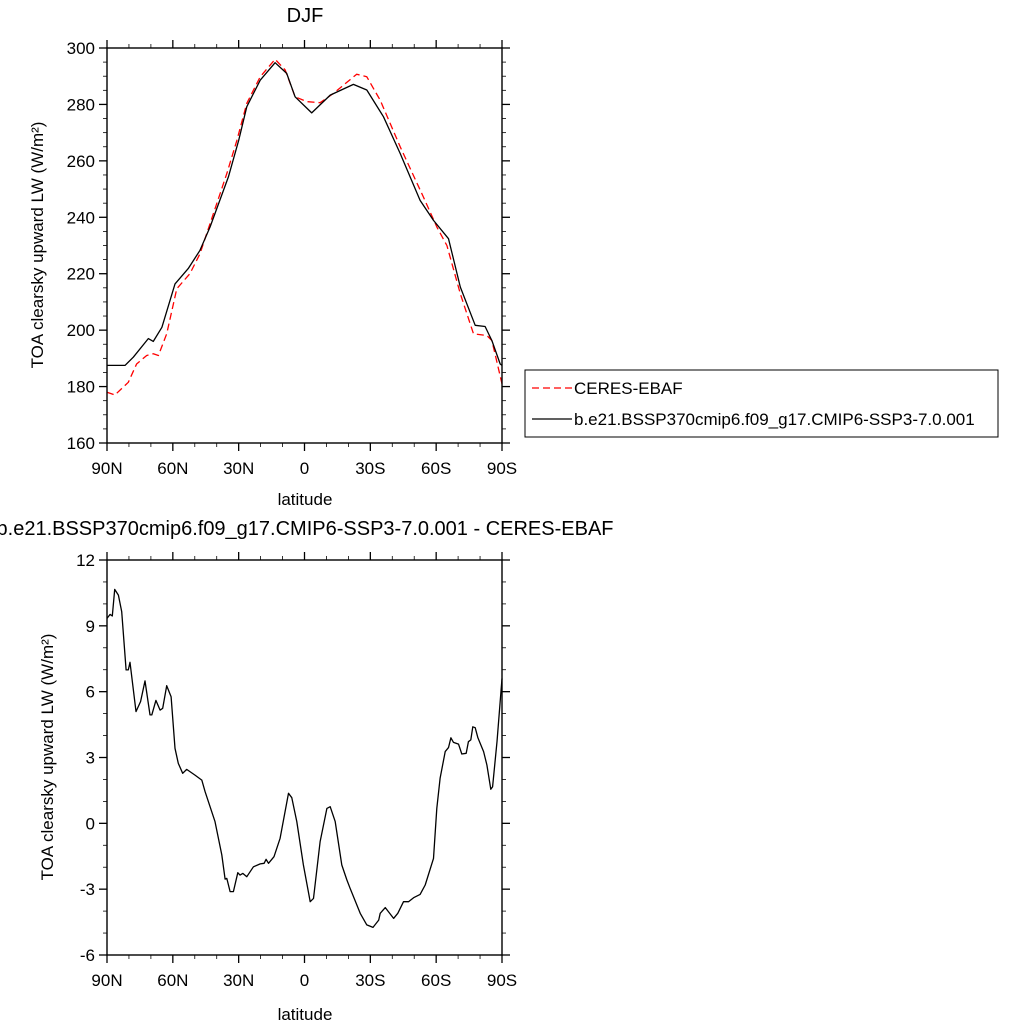 The height and width of the screenshot is (1024, 1024). What do you see at coordinates (81, 387) in the screenshot?
I see `y-tick-label: 180` at bounding box center [81, 387].